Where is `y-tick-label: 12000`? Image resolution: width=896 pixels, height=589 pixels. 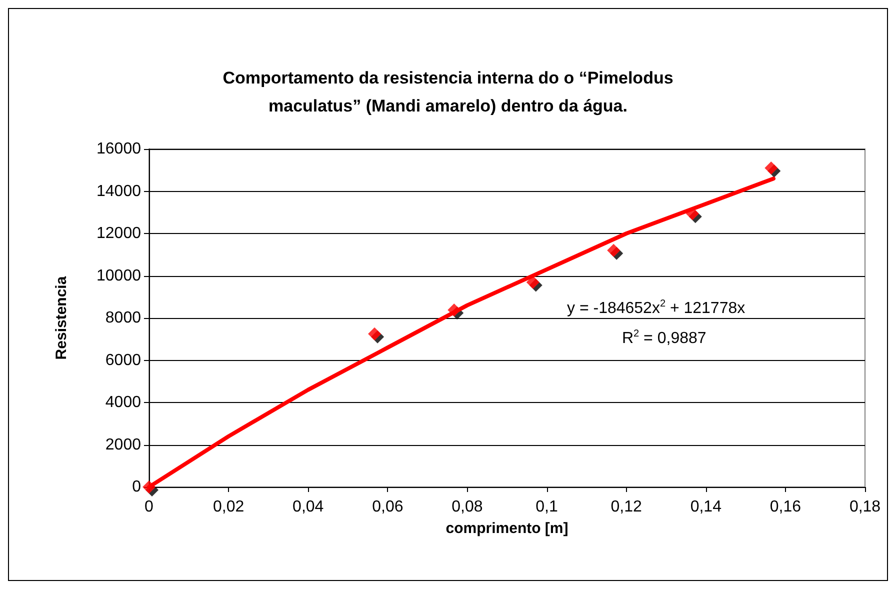
y-tick-label: 12000 is located at coordinates (119, 233).